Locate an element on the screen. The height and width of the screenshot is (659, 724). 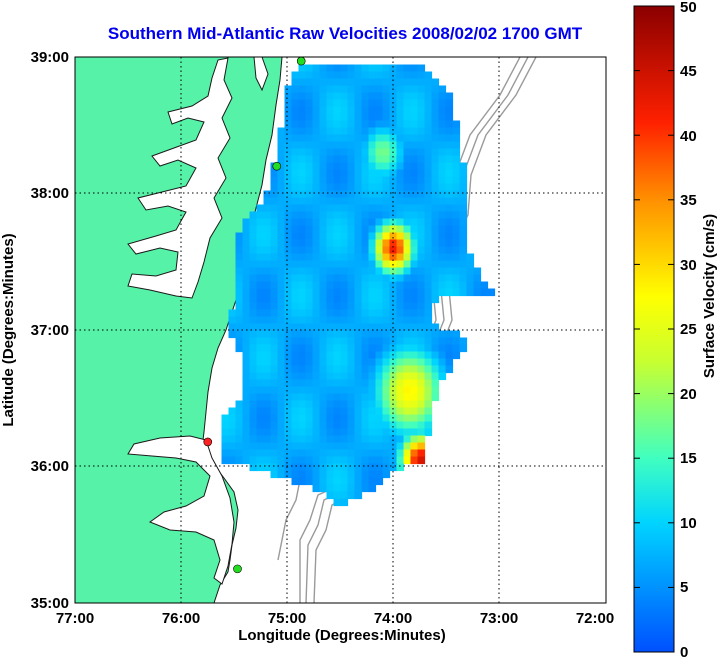
y-tick-label: 39:00 is located at coordinates (50, 57).